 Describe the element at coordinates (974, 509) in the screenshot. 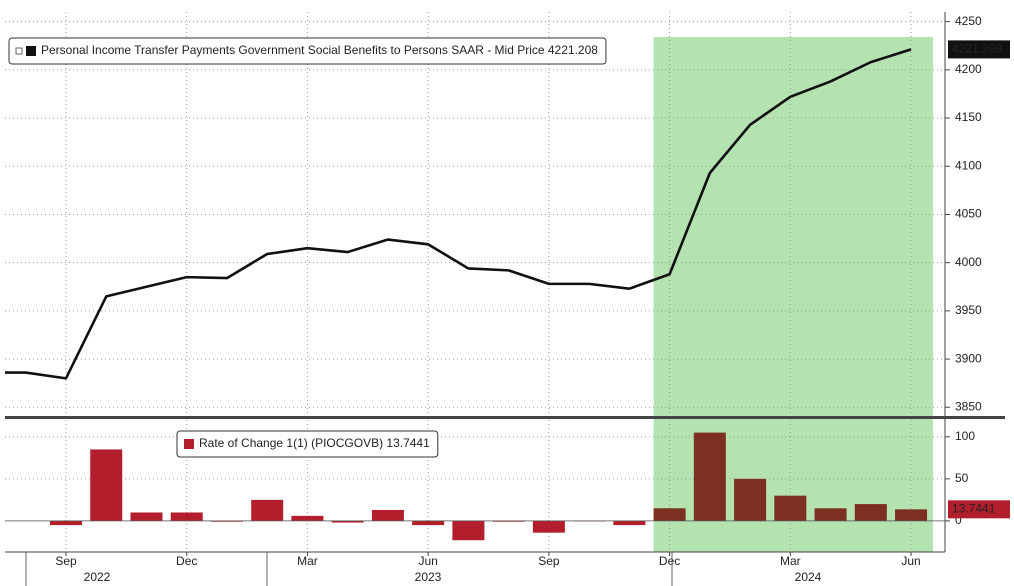

I see `last-value-label: 13.7441` at that location.